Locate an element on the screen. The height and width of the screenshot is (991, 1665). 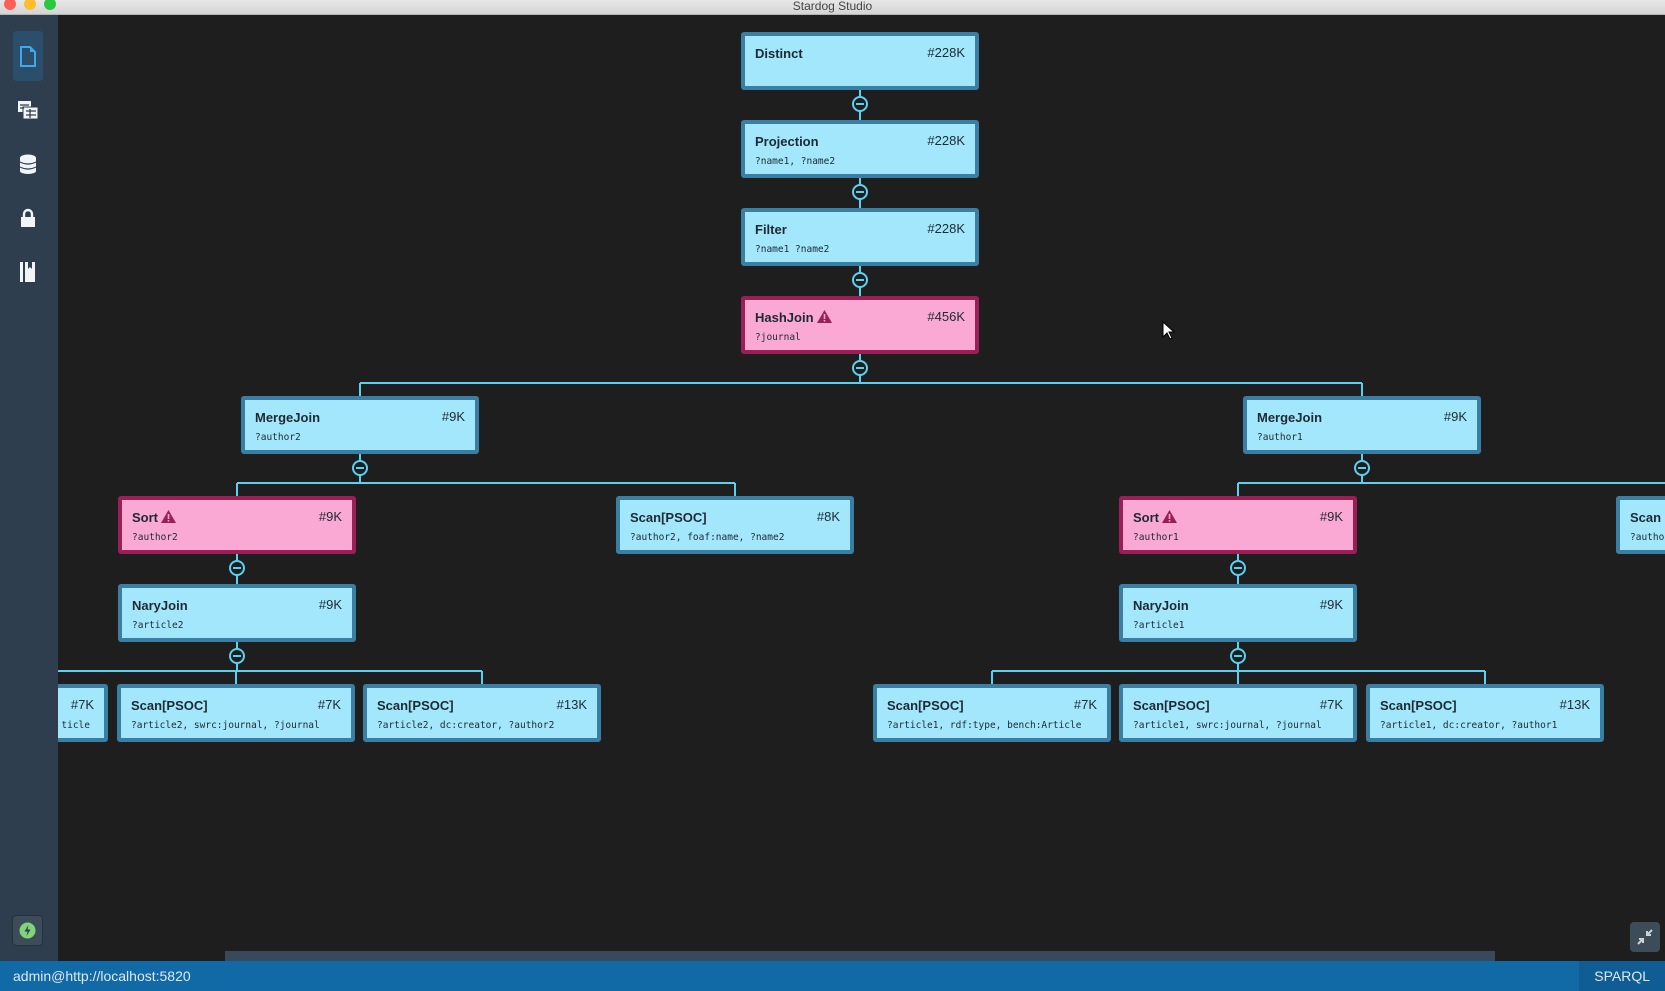
close-window-button is located at coordinates (10, 5).